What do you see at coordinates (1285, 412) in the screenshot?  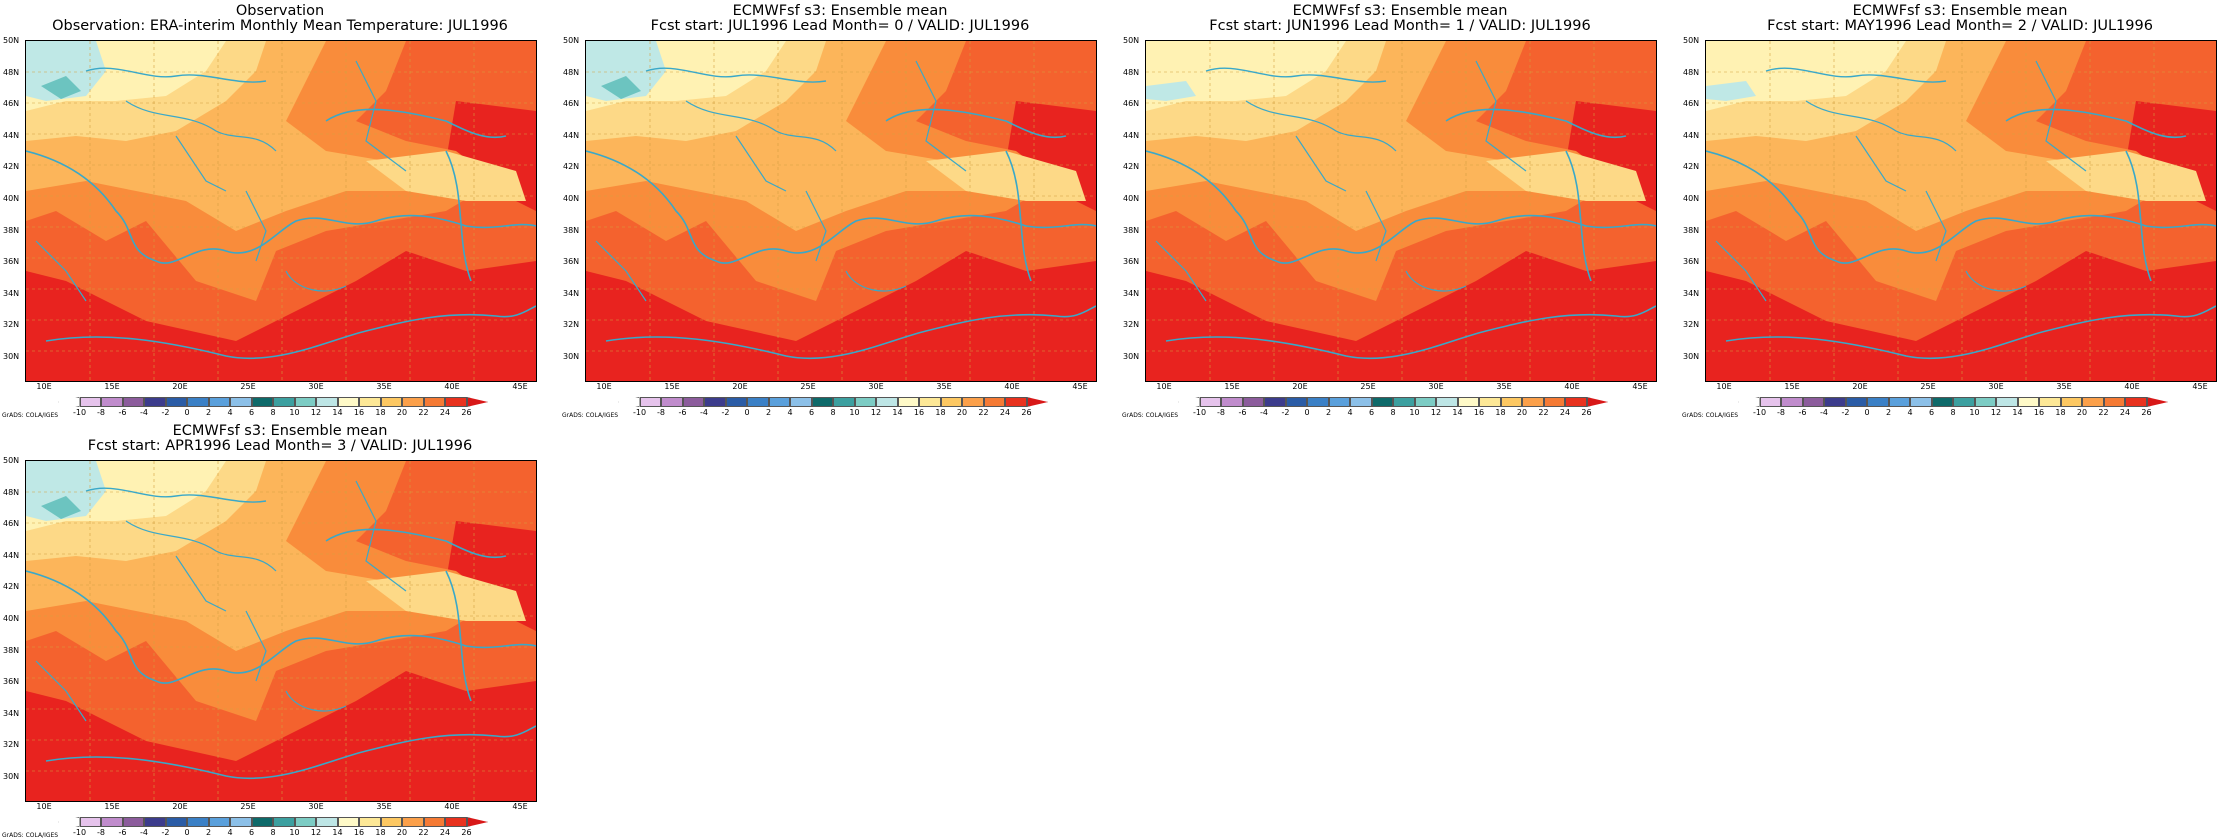 I see `colorbar-tick: -2` at bounding box center [1285, 412].